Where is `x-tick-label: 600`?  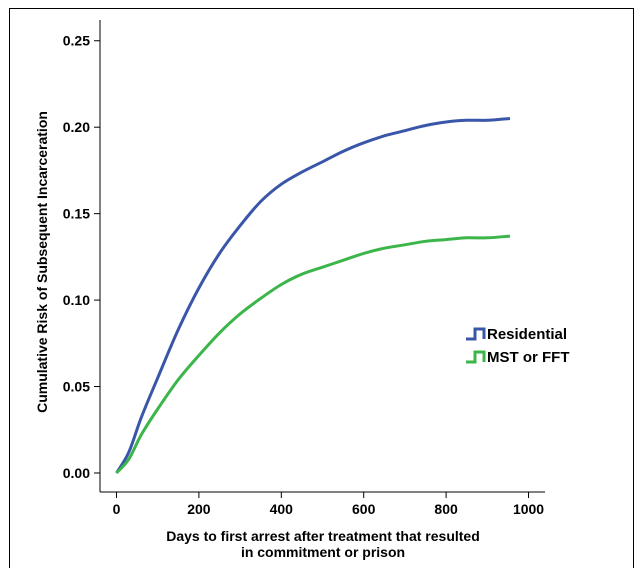
x-tick-label: 600 is located at coordinates (364, 509).